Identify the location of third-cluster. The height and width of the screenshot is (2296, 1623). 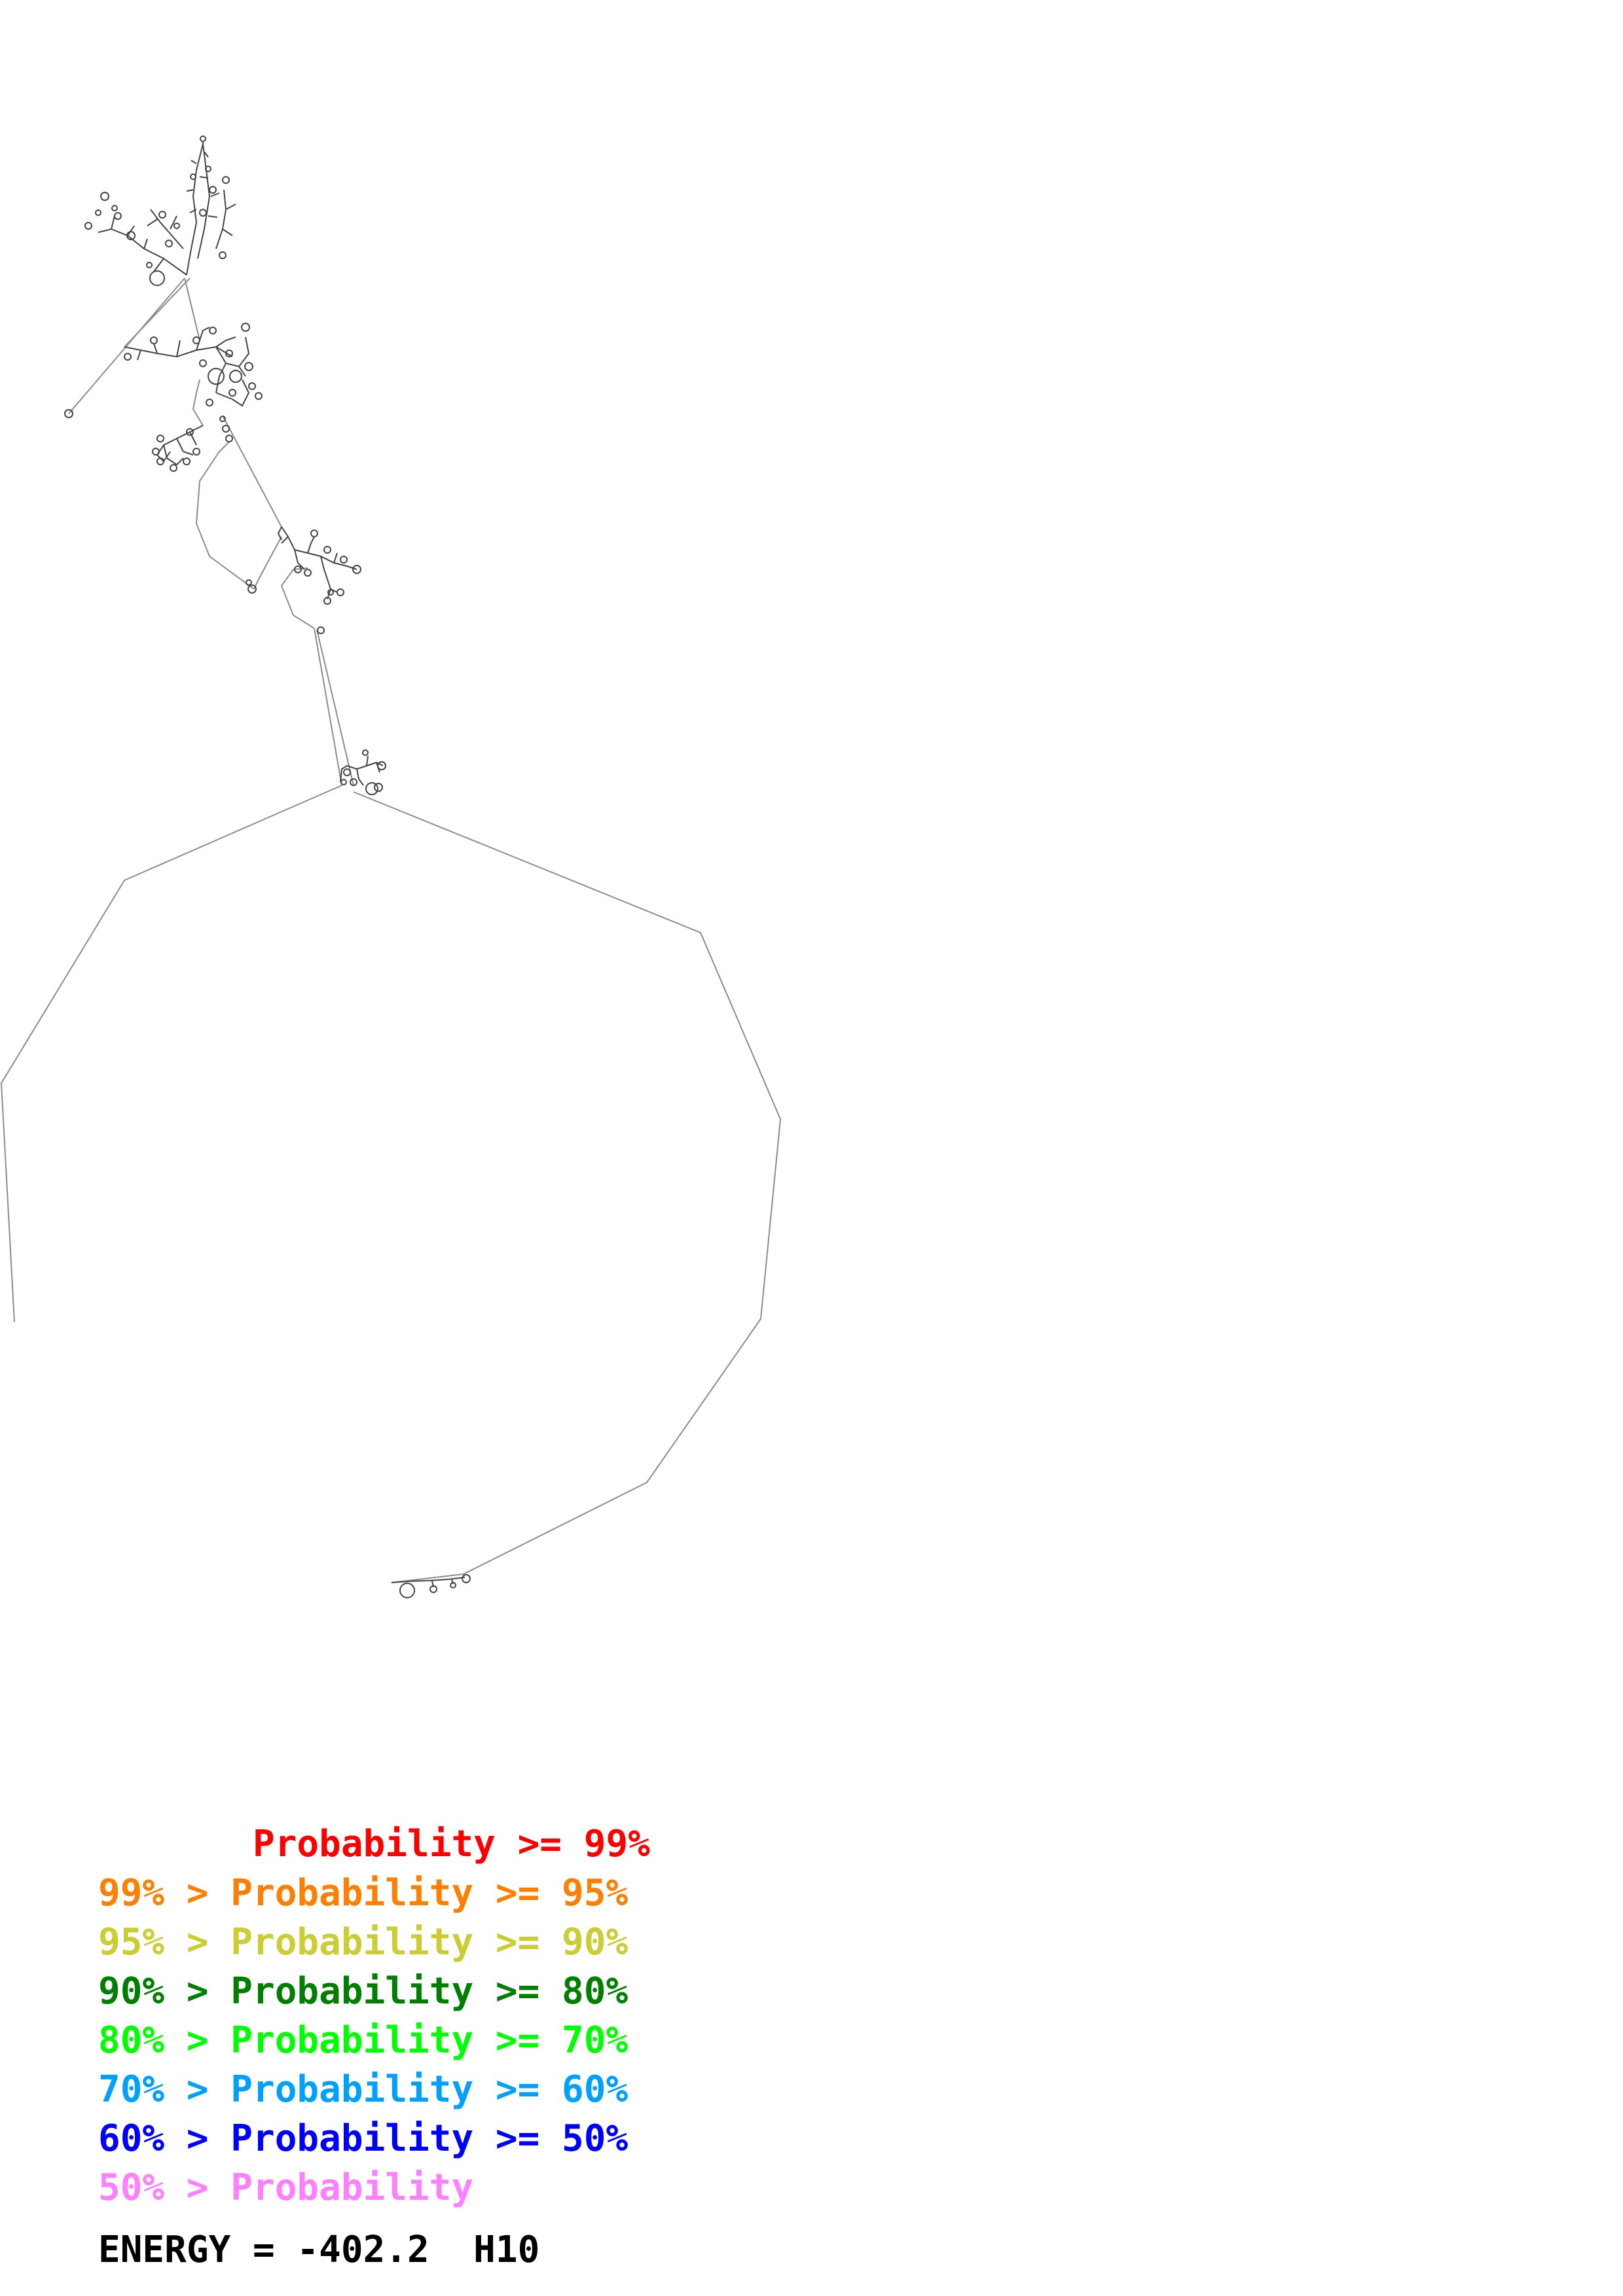
(192, 444).